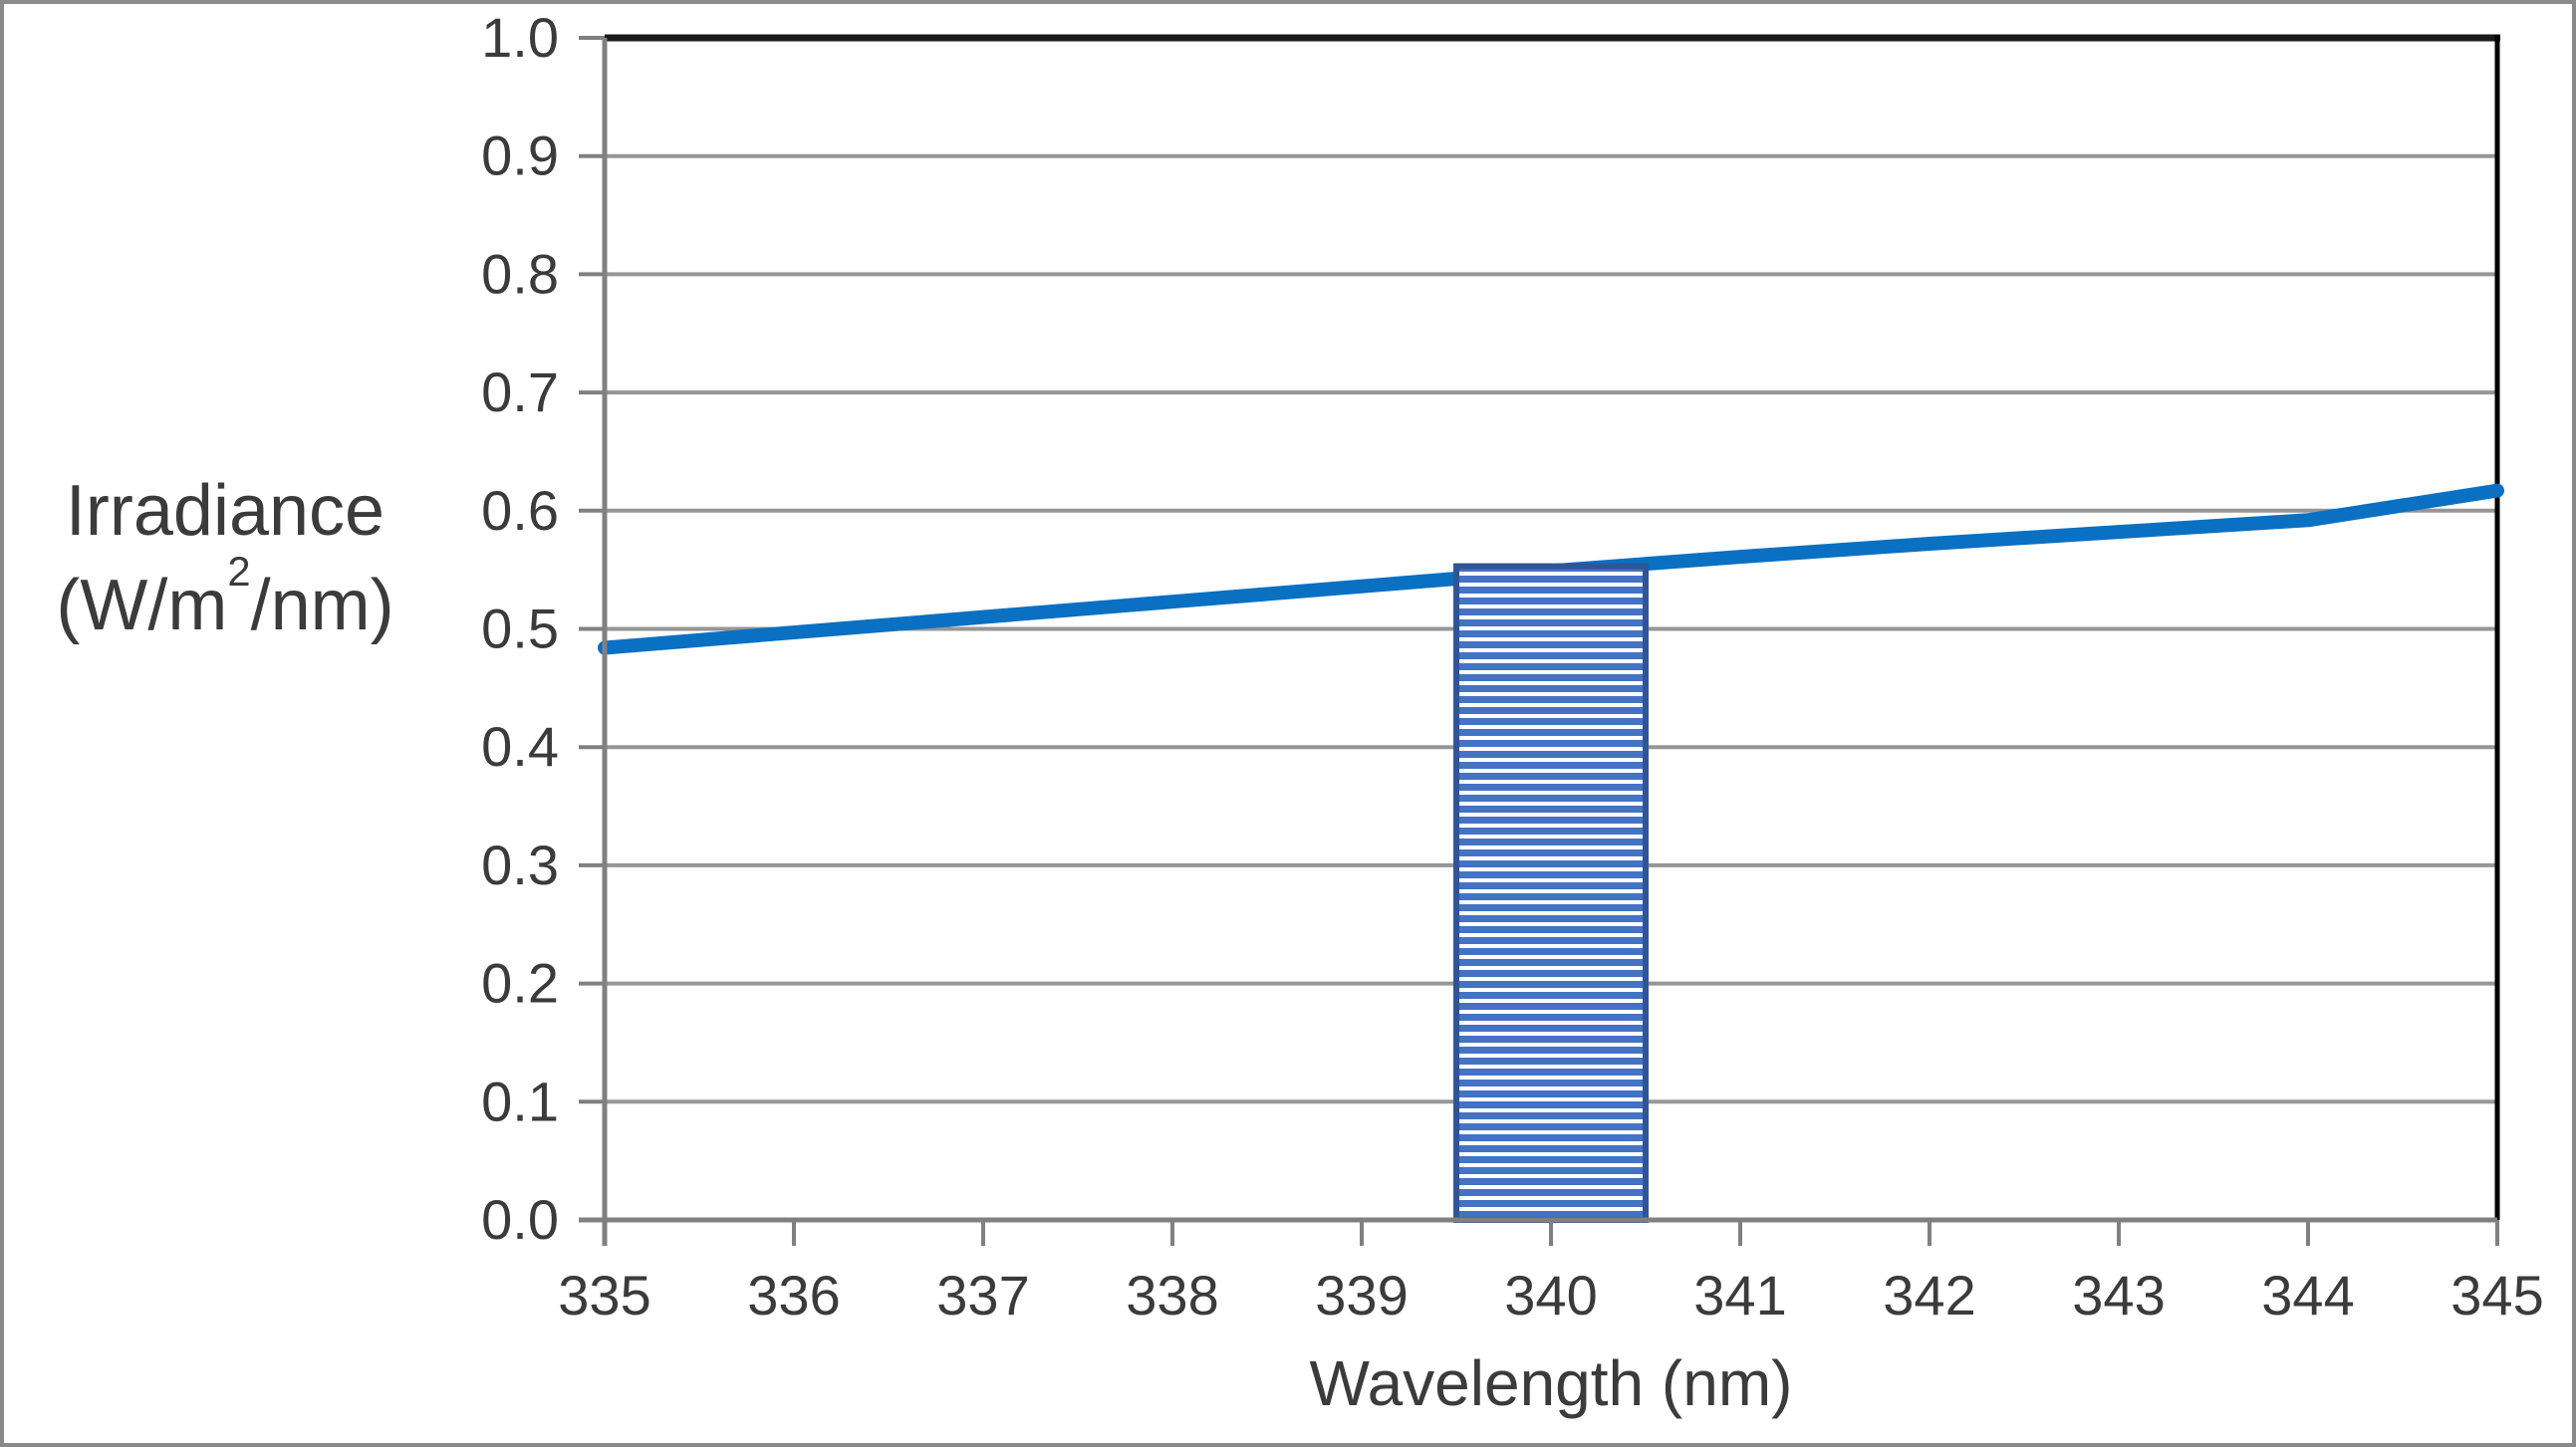 The image size is (2576, 1447). I want to click on y-tick-label: 1.0, so click(520, 37).